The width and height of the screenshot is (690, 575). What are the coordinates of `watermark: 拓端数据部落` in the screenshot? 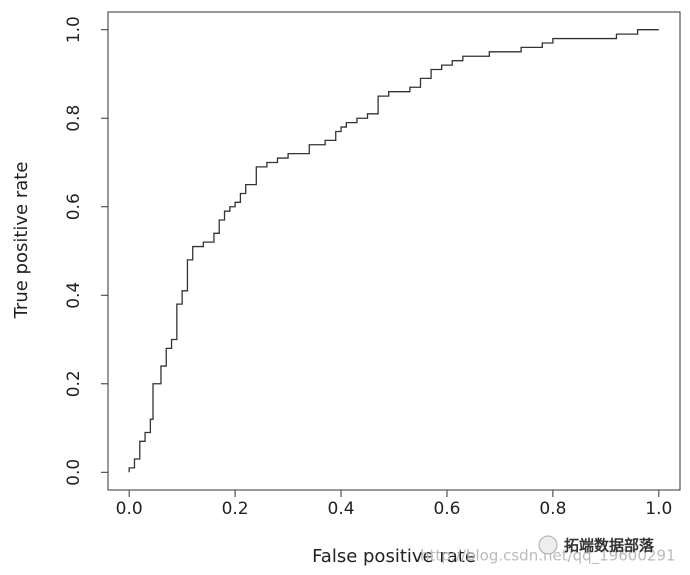 It's located at (609, 546).